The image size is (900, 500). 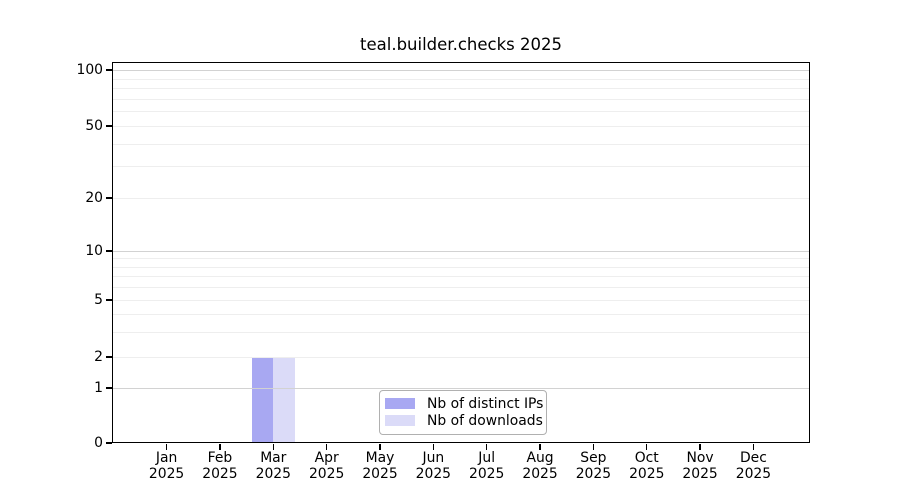 I want to click on x-tick-month: Jul, so click(x=487, y=458).